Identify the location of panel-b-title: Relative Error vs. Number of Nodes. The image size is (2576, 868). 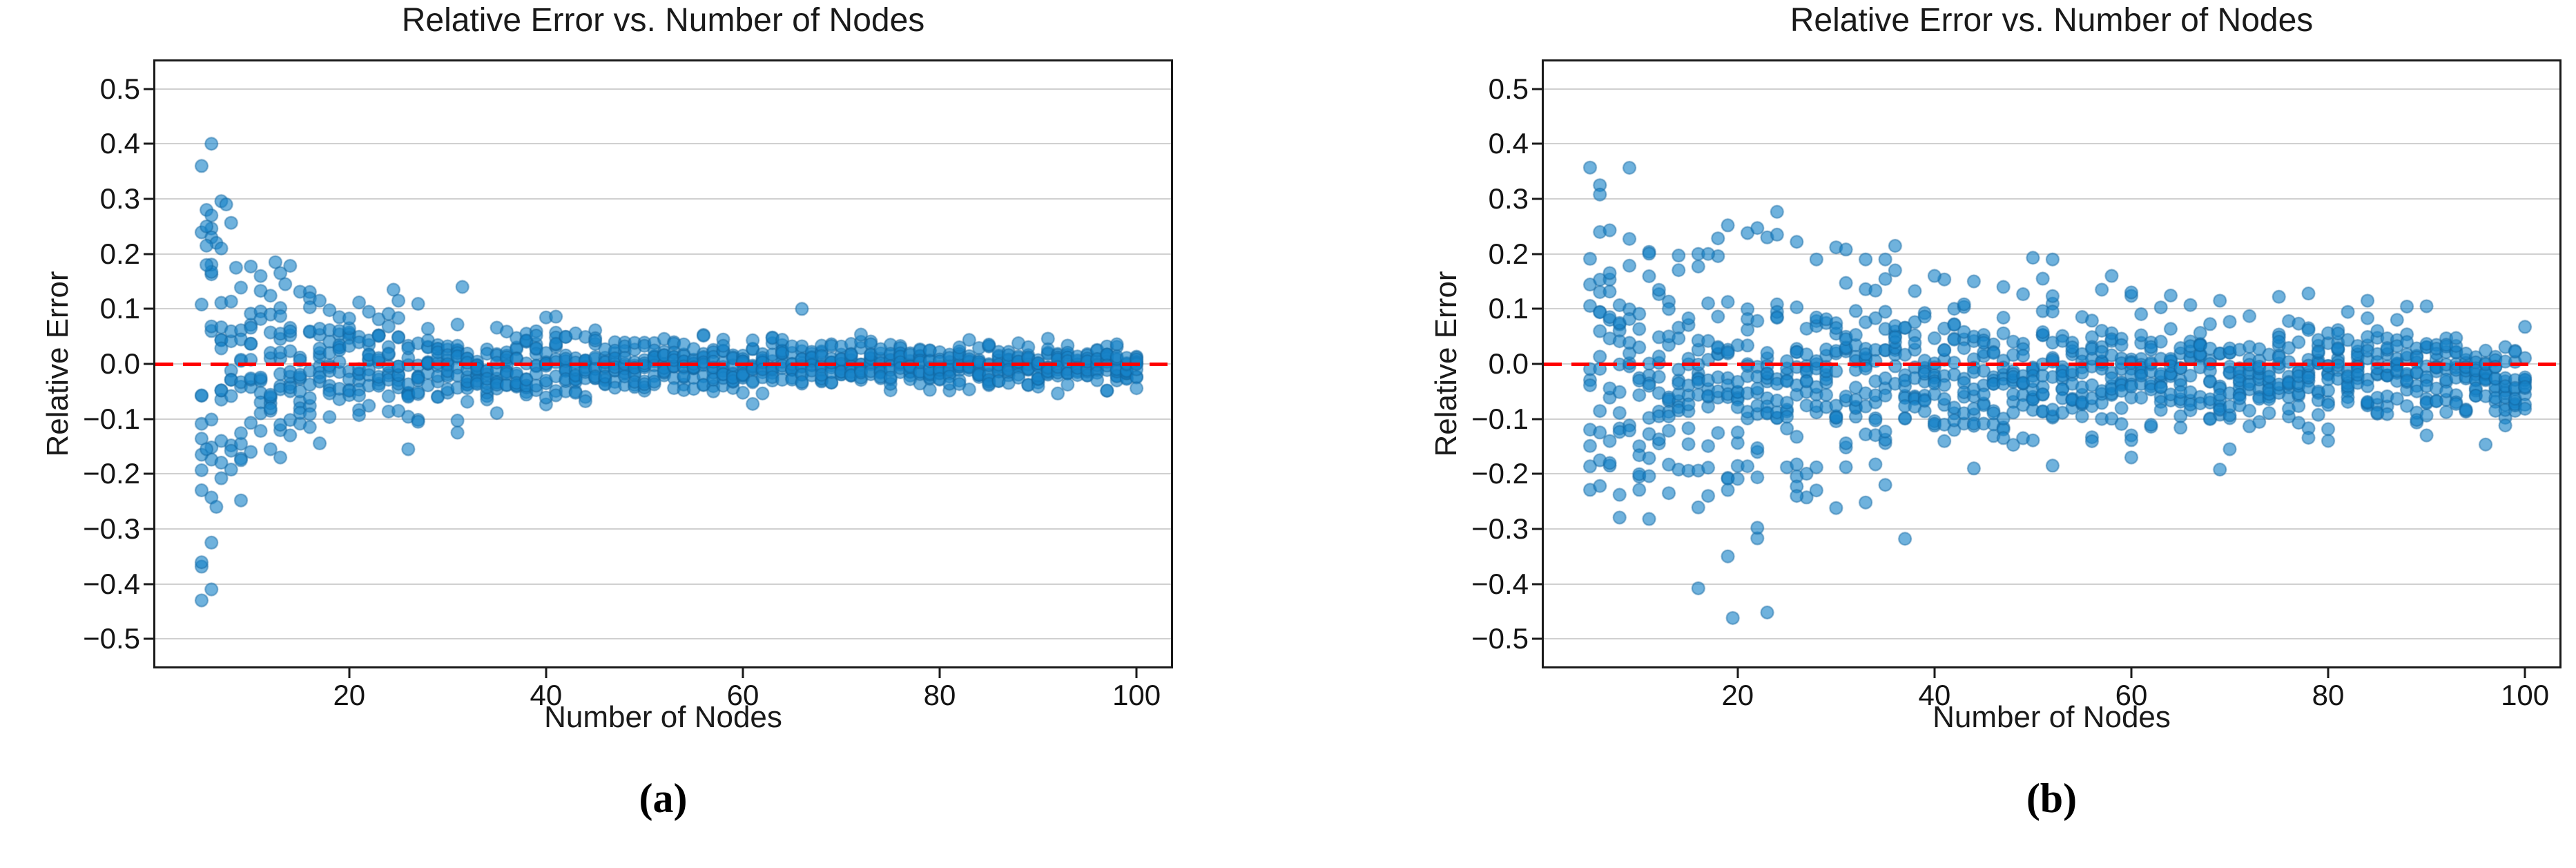
(2052, 20).